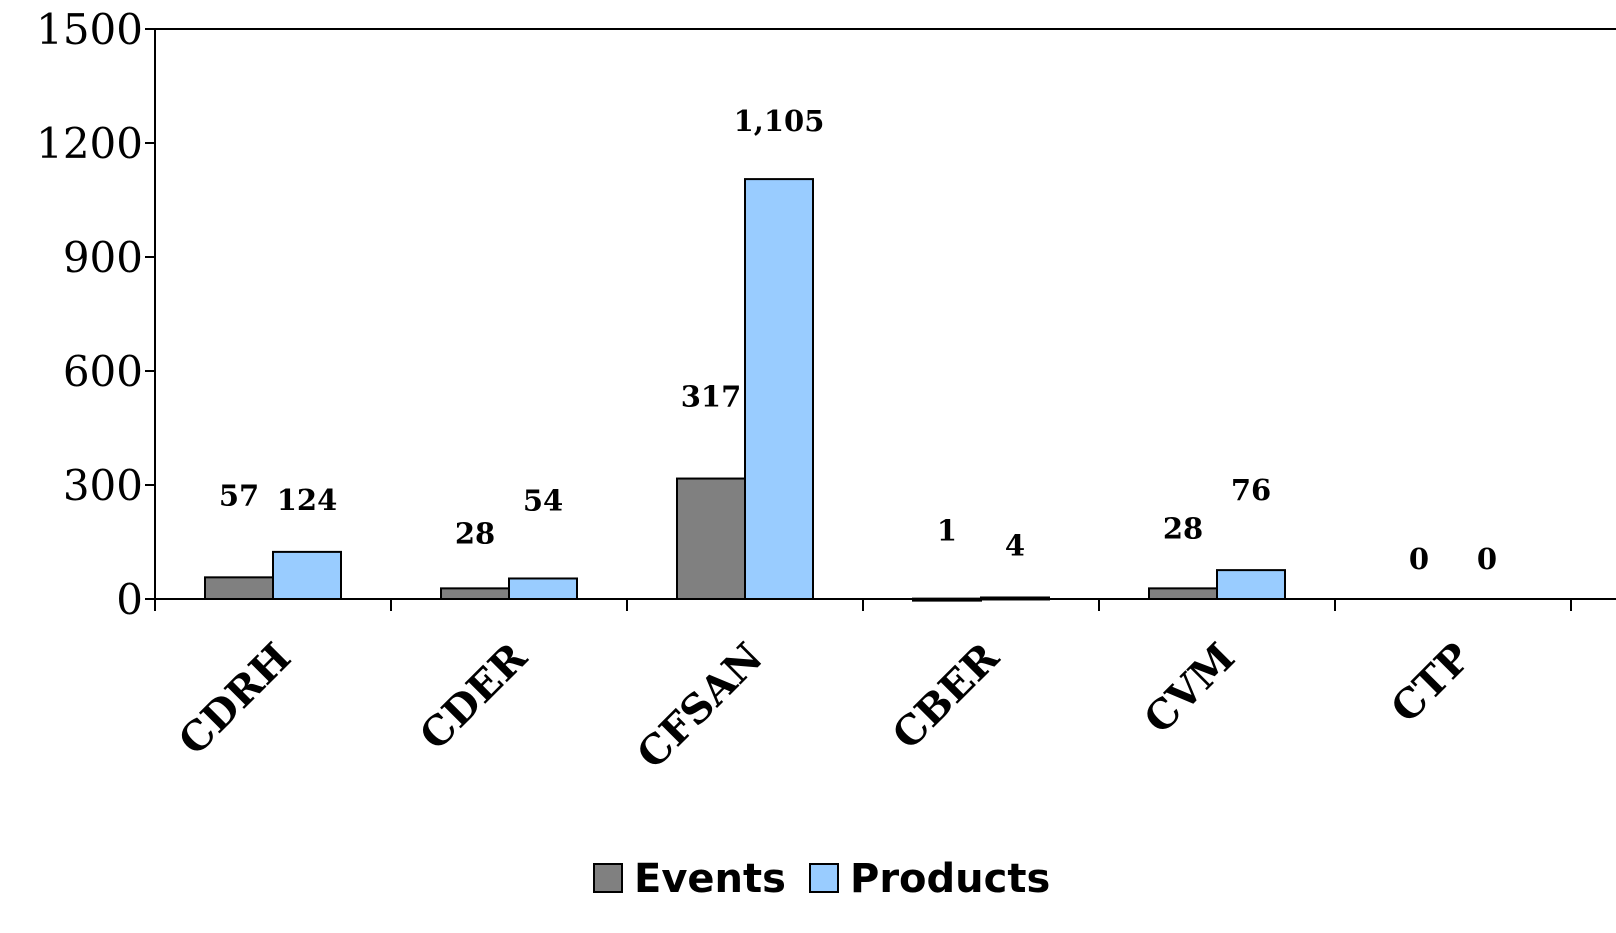 This screenshot has width=1616, height=933. Describe the element at coordinates (95, 314) in the screenshot. I see `y-axis-ticks: 0 300 600 900 1200 1500` at that location.